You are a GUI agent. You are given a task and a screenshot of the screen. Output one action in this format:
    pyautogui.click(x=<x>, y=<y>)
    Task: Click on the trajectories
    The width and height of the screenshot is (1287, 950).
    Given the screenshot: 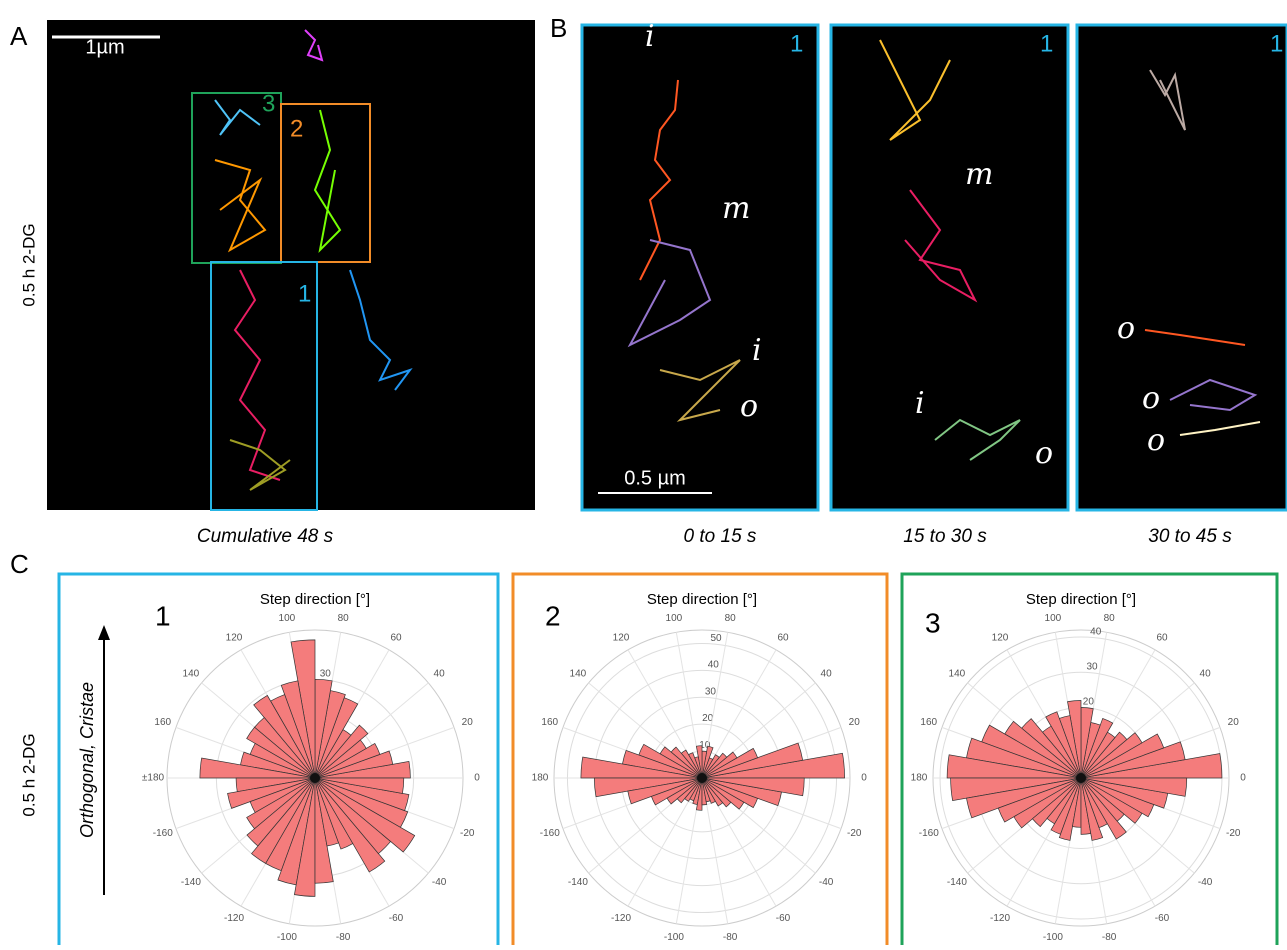 What is the action you would take?
    pyautogui.click(x=313, y=260)
    